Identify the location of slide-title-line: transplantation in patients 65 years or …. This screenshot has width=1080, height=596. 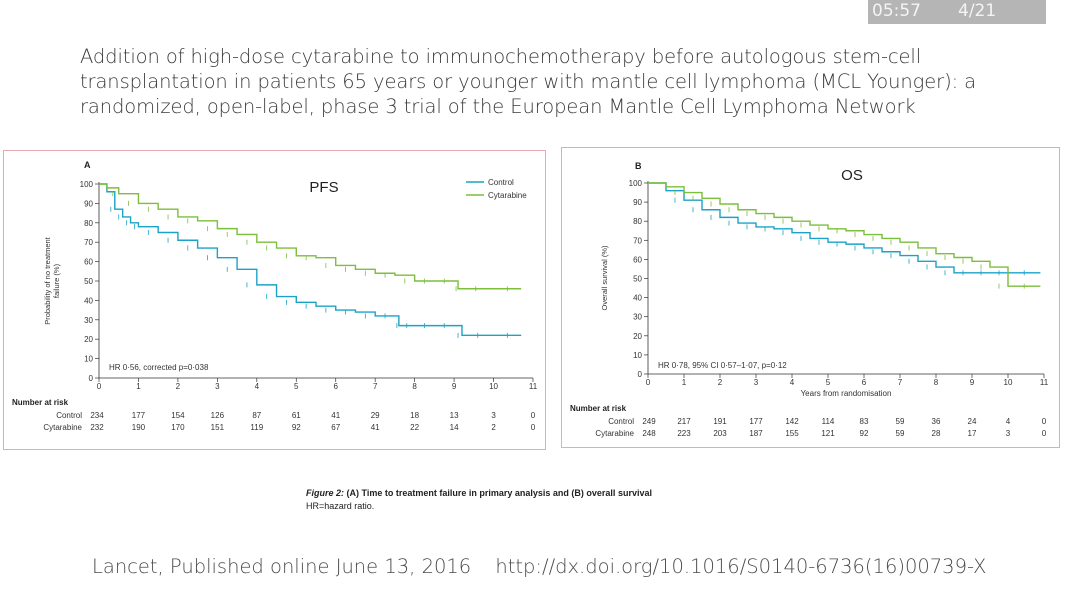
(528, 81).